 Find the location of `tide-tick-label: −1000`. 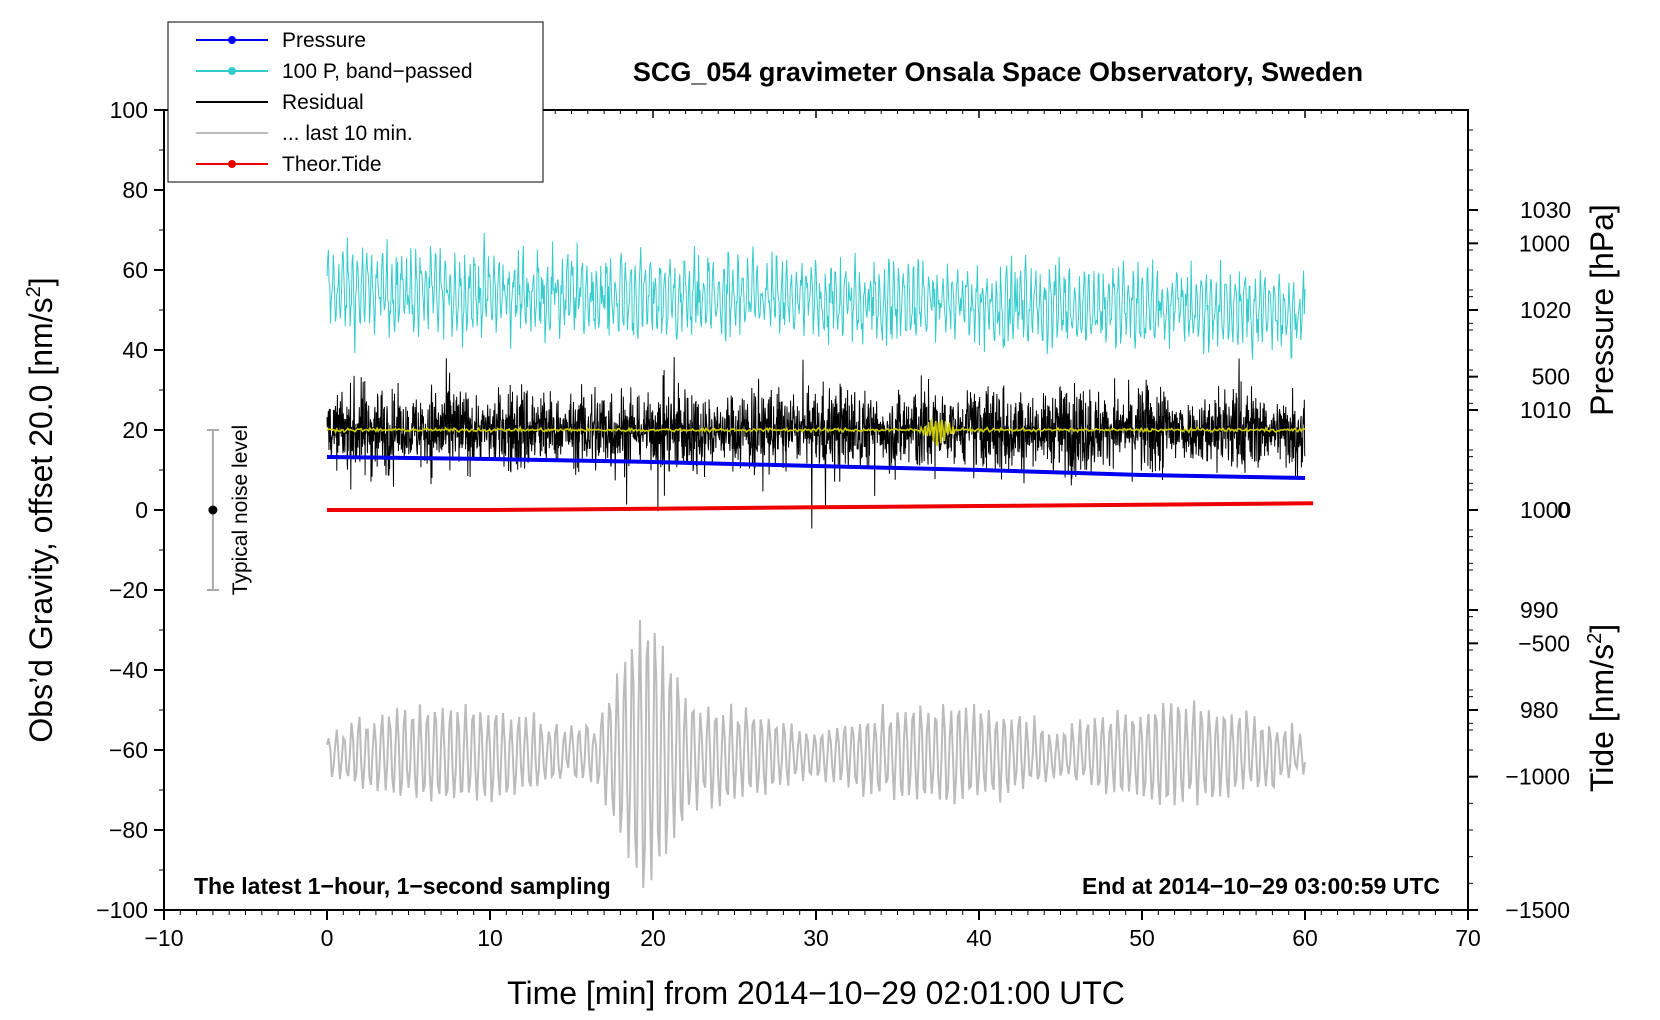

tide-tick-label: −1000 is located at coordinates (1537, 777).